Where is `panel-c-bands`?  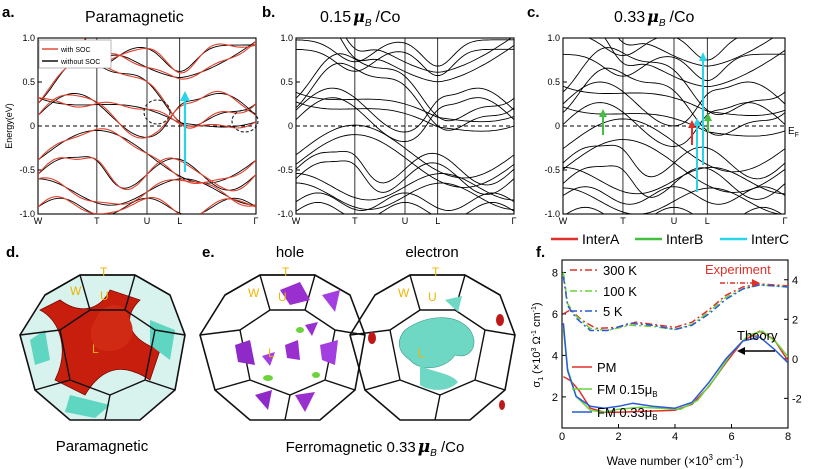
panel-c-bands is located at coordinates (674, 126).